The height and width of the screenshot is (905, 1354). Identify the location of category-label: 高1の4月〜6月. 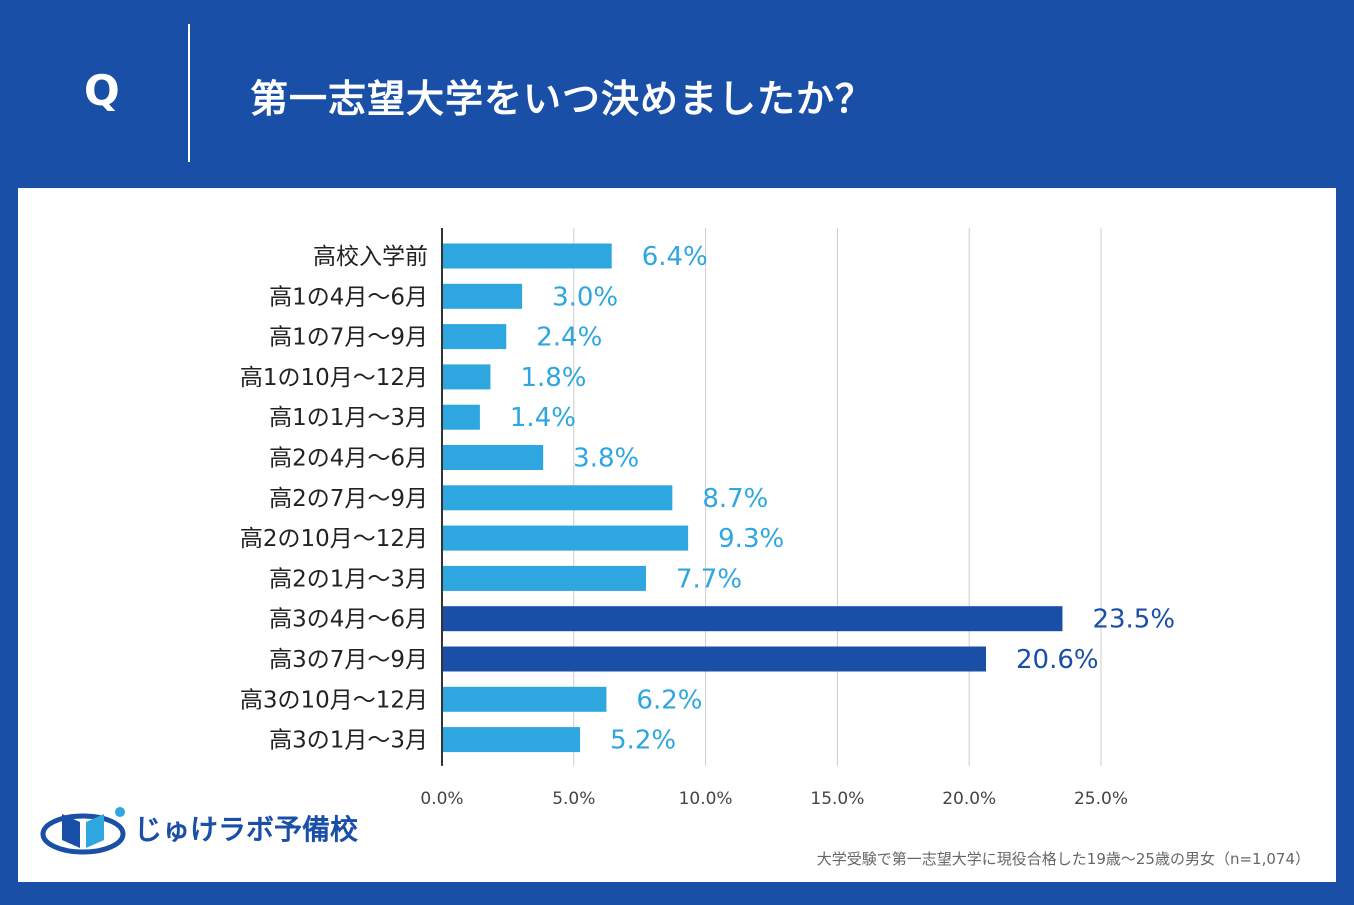
(348, 297).